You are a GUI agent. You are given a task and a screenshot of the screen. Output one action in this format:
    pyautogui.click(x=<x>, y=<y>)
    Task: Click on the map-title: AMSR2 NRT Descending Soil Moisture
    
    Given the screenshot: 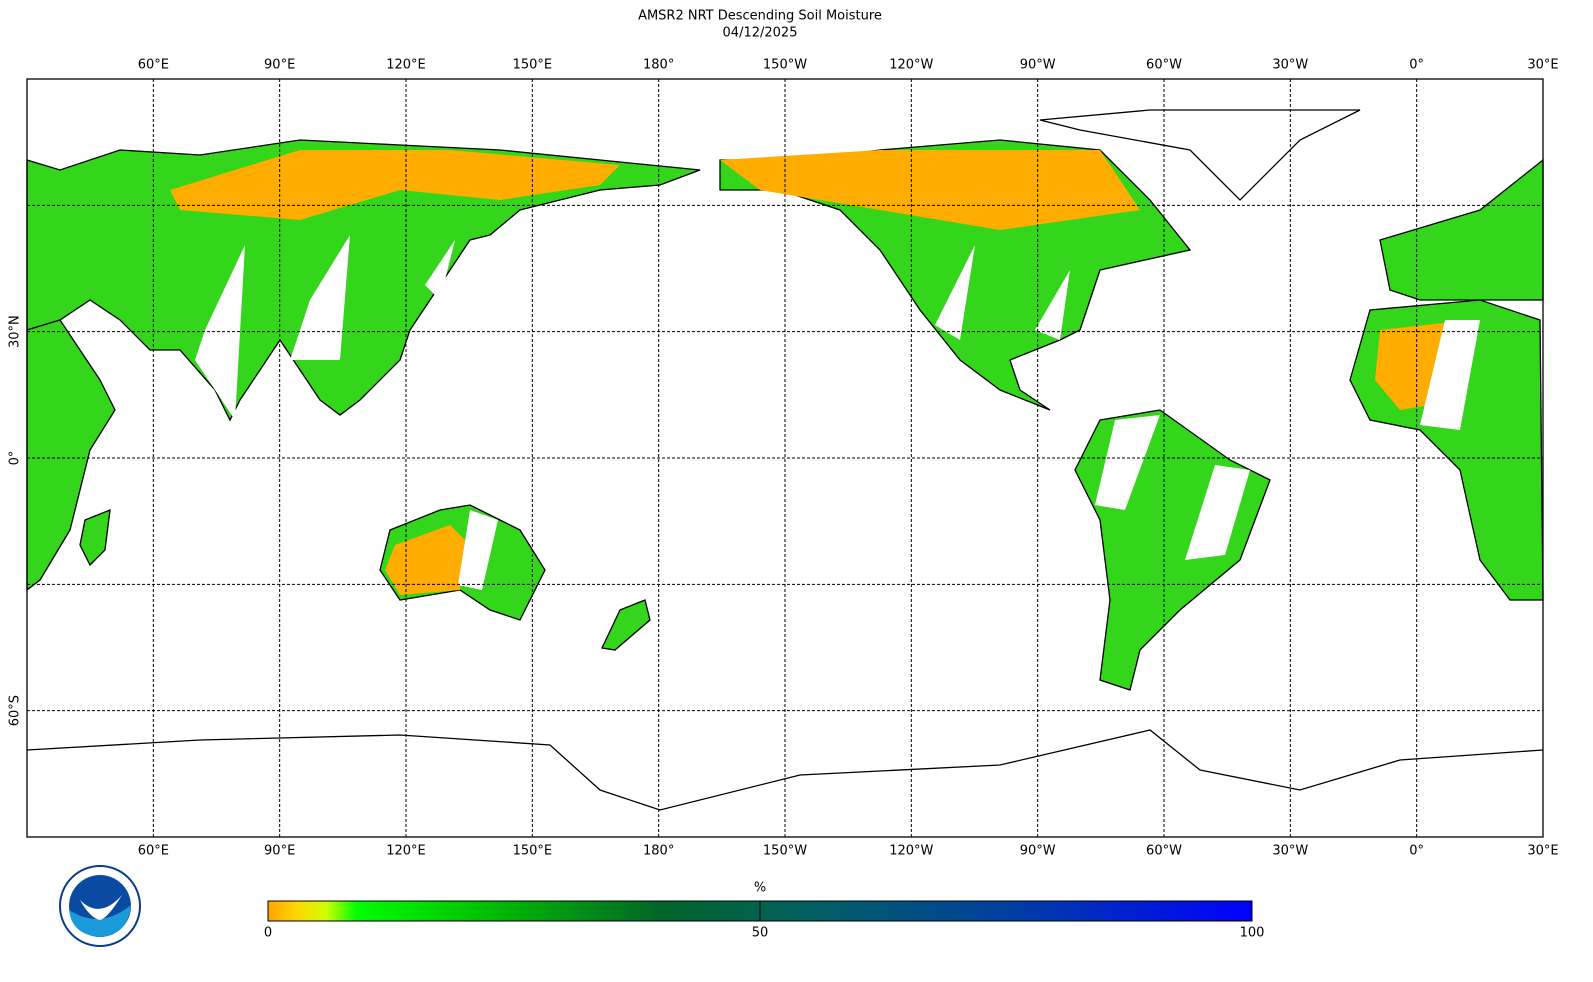 What is the action you would take?
    pyautogui.click(x=760, y=16)
    